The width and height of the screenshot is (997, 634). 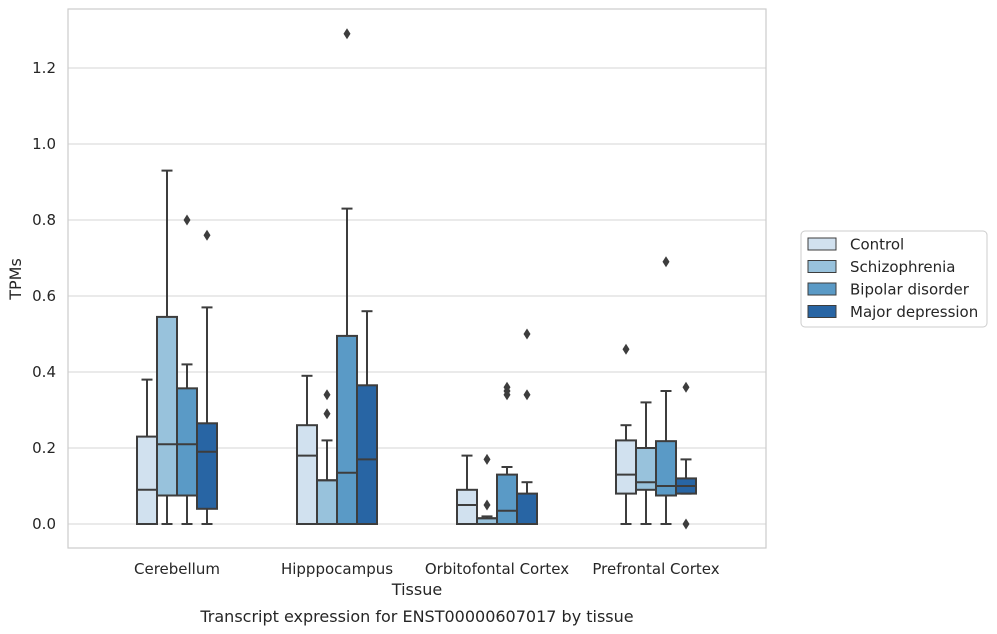 What do you see at coordinates (44, 68) in the screenshot?
I see `y-tick-label: 1.2` at bounding box center [44, 68].